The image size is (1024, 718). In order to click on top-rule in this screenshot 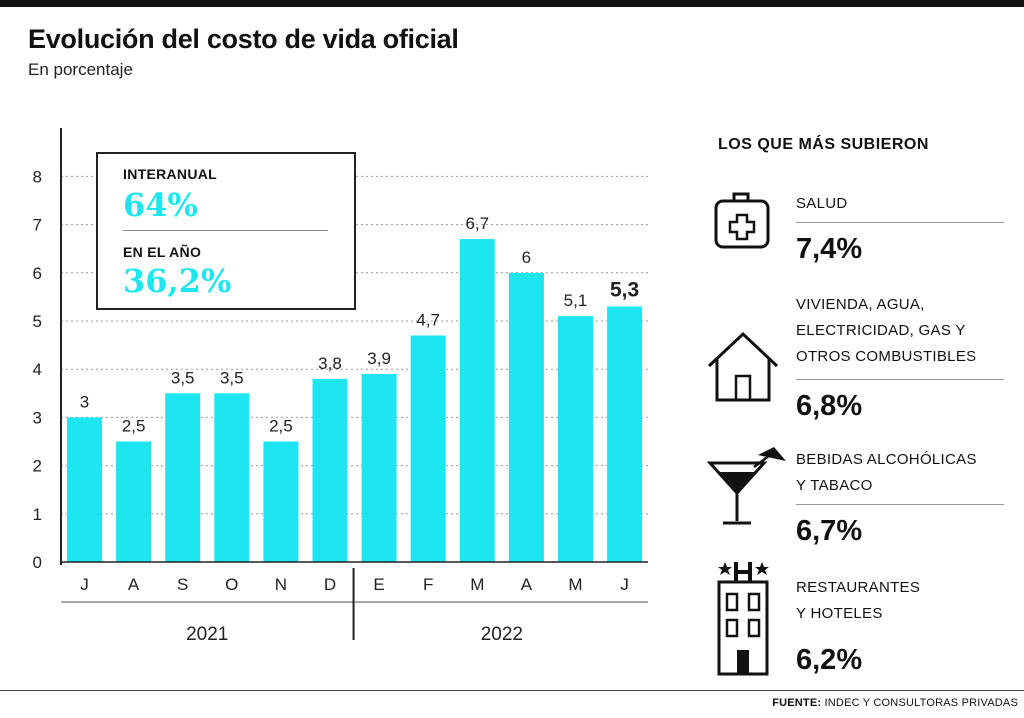, I will do `click(512, 3)`.